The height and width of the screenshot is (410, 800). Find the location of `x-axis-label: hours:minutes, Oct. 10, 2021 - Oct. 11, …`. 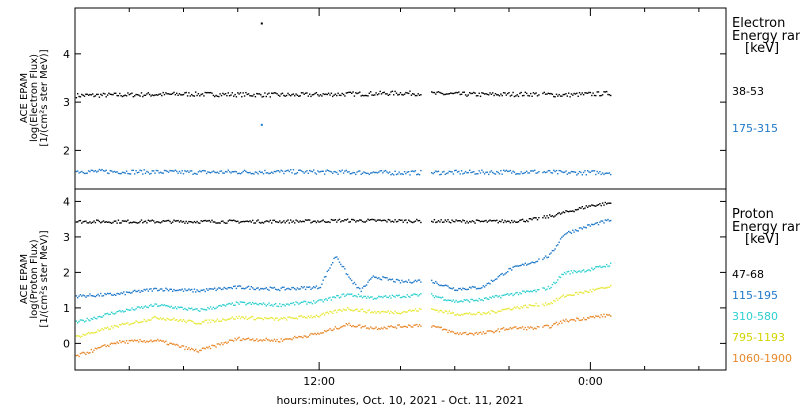

x-axis-label: hours:minutes, Oct. 10, 2021 - Oct. 11, … is located at coordinates (399, 400).